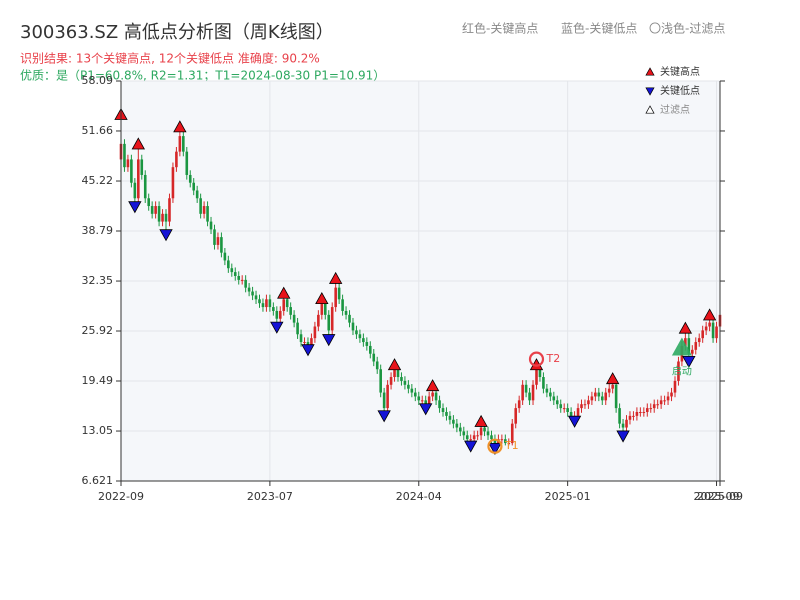 The image size is (800, 600). I want to click on y-tick-label: 38.79, so click(98, 230).